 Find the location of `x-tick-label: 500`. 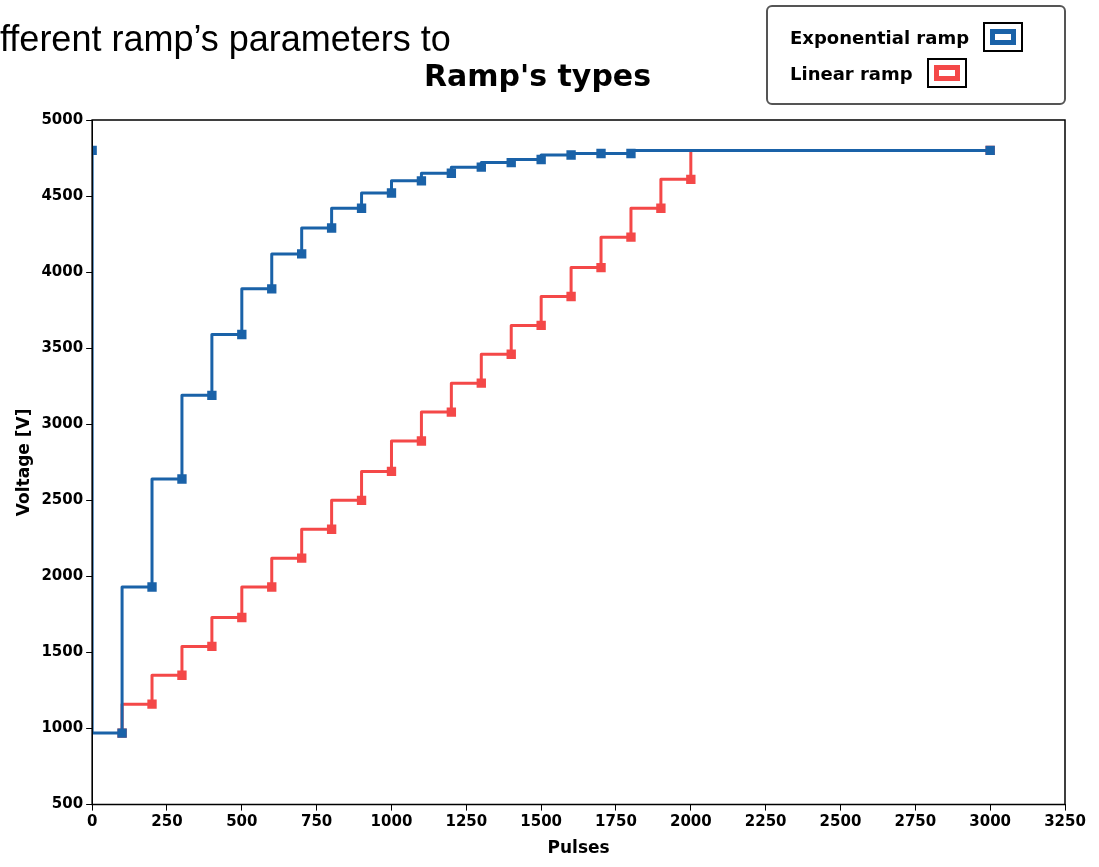

x-tick-label: 500 is located at coordinates (242, 821).